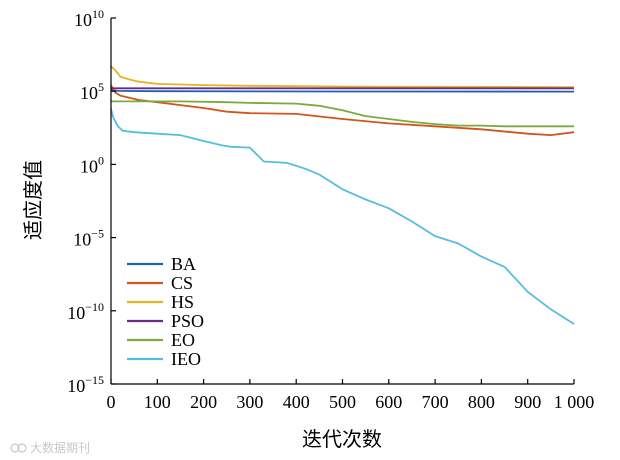 The height and width of the screenshot is (460, 620). Describe the element at coordinates (92, 164) in the screenshot. I see `y-tick-label: 10⁰` at that location.